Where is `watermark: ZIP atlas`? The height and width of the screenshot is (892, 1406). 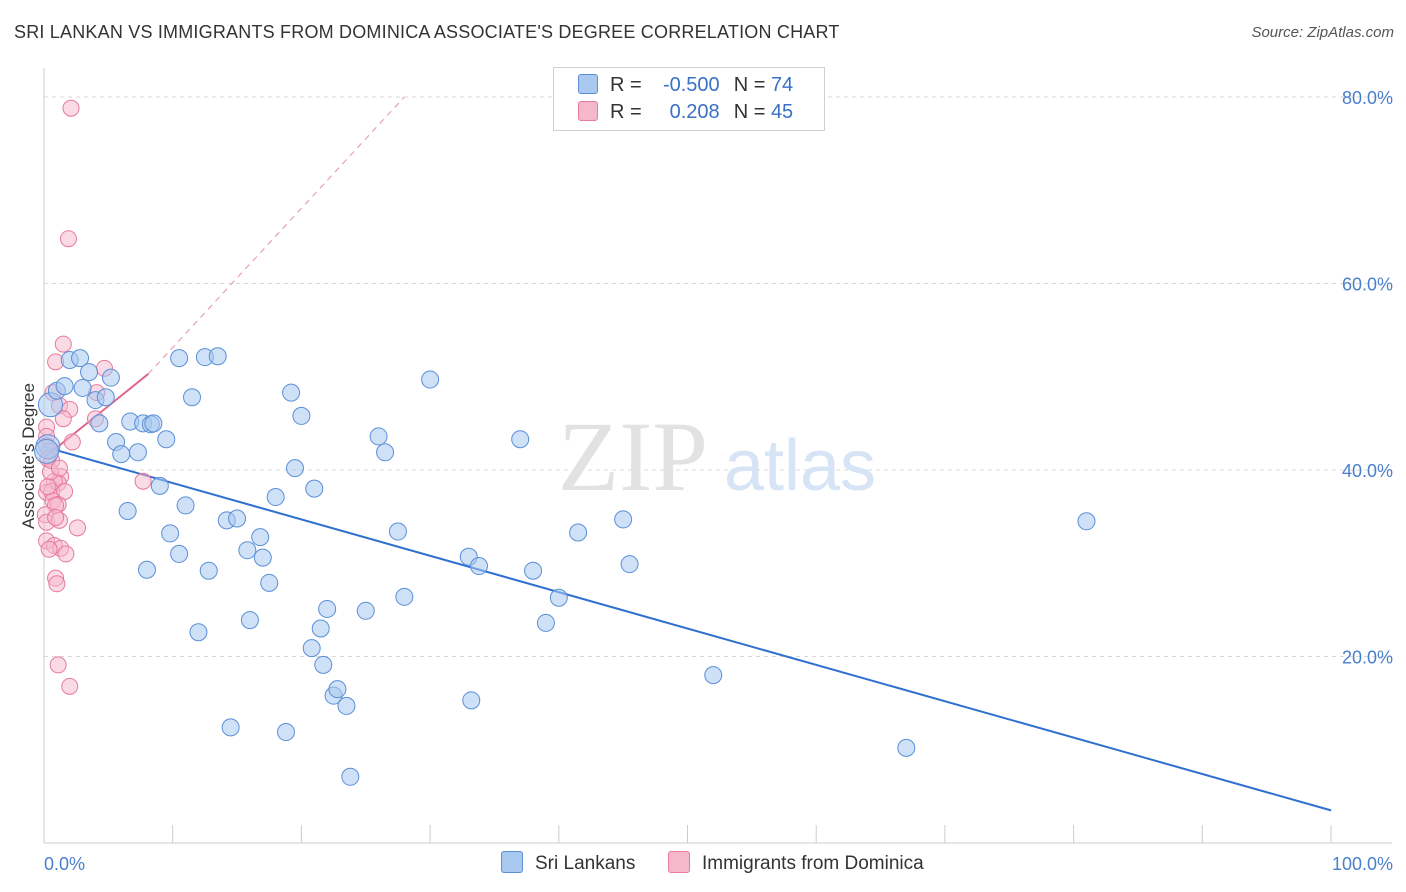 watermark: ZIP atlas is located at coordinates (717, 456).